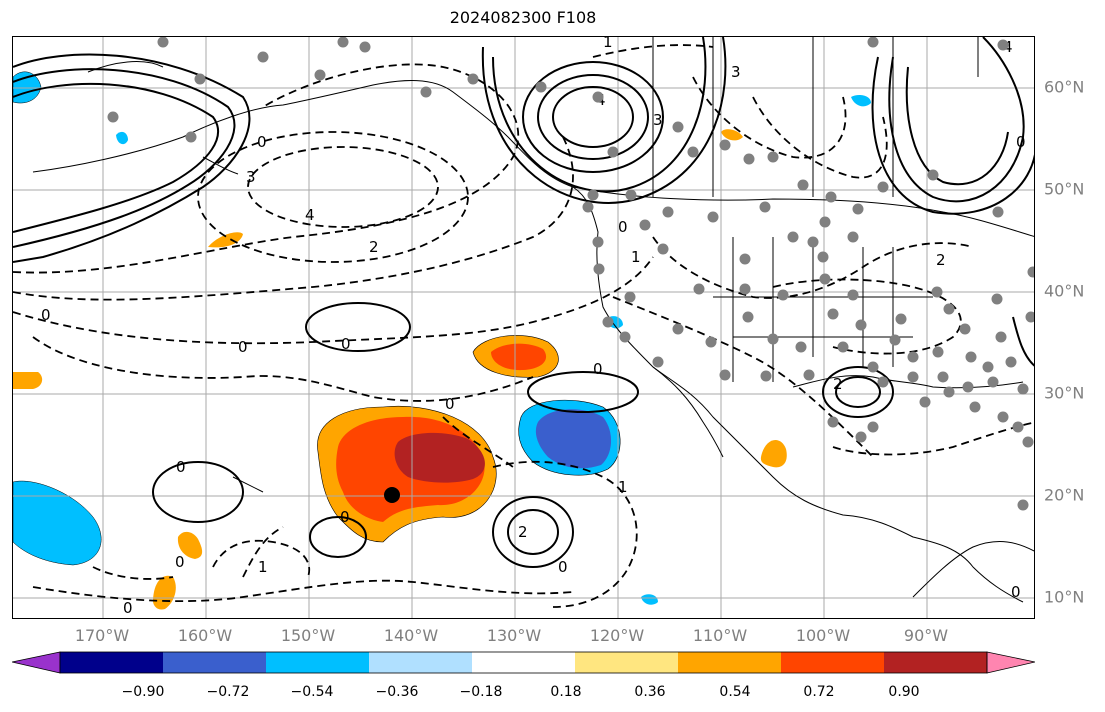 The image size is (1105, 712). I want to click on positive-anomaly-north-red, so click(519, 357).